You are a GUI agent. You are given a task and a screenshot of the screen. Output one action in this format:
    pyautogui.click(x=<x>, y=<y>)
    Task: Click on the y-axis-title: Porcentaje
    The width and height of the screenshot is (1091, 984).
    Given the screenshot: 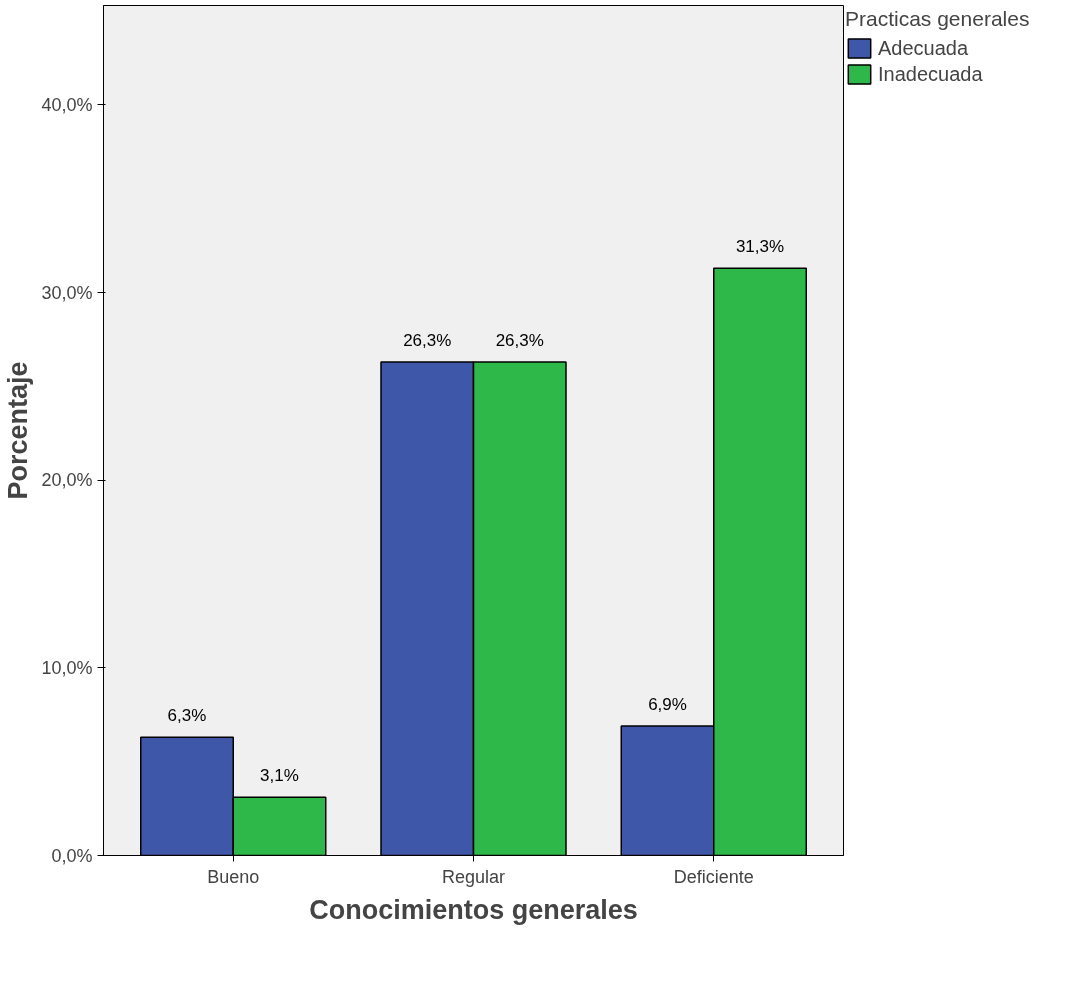 What is the action you would take?
    pyautogui.click(x=18, y=430)
    